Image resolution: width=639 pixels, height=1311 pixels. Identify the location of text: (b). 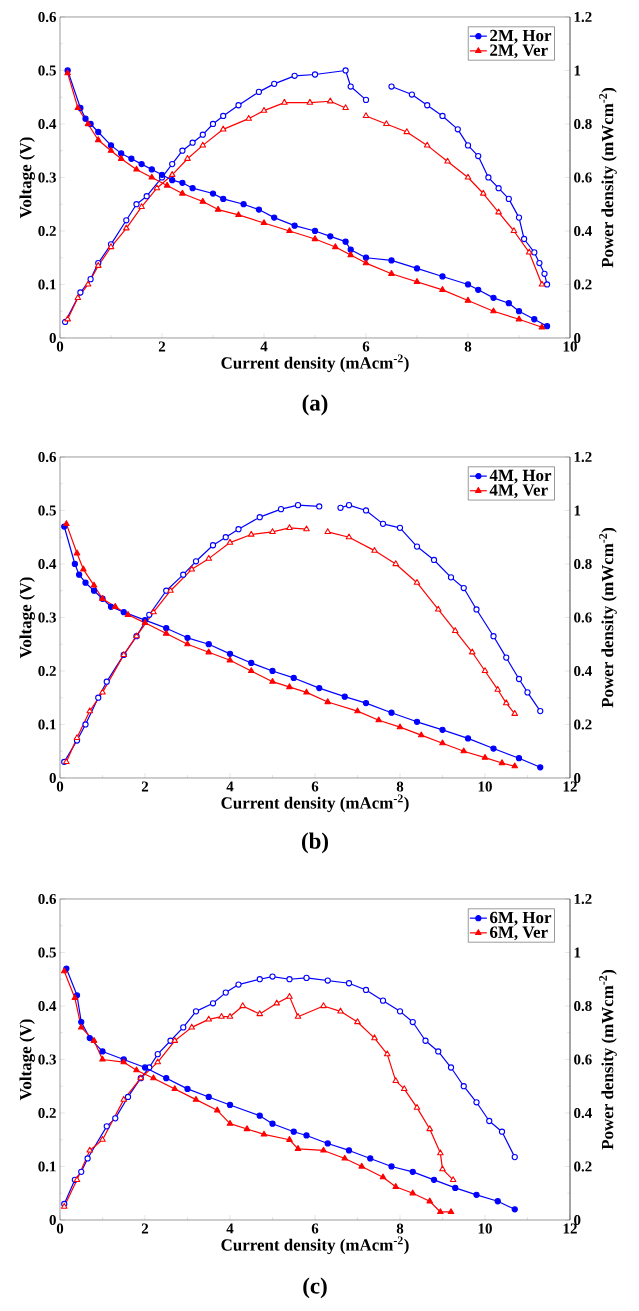
(315, 843).